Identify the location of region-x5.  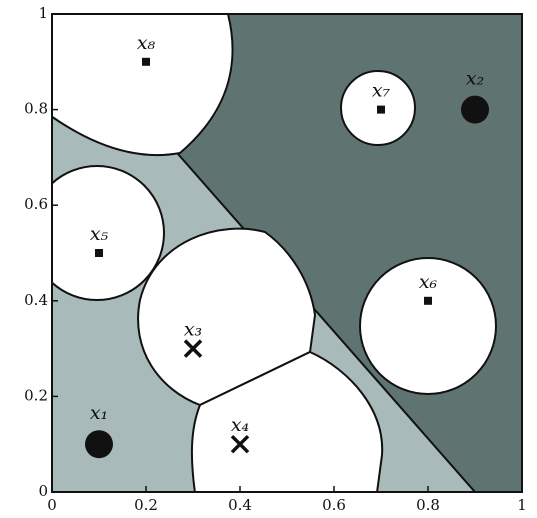
(108, 233).